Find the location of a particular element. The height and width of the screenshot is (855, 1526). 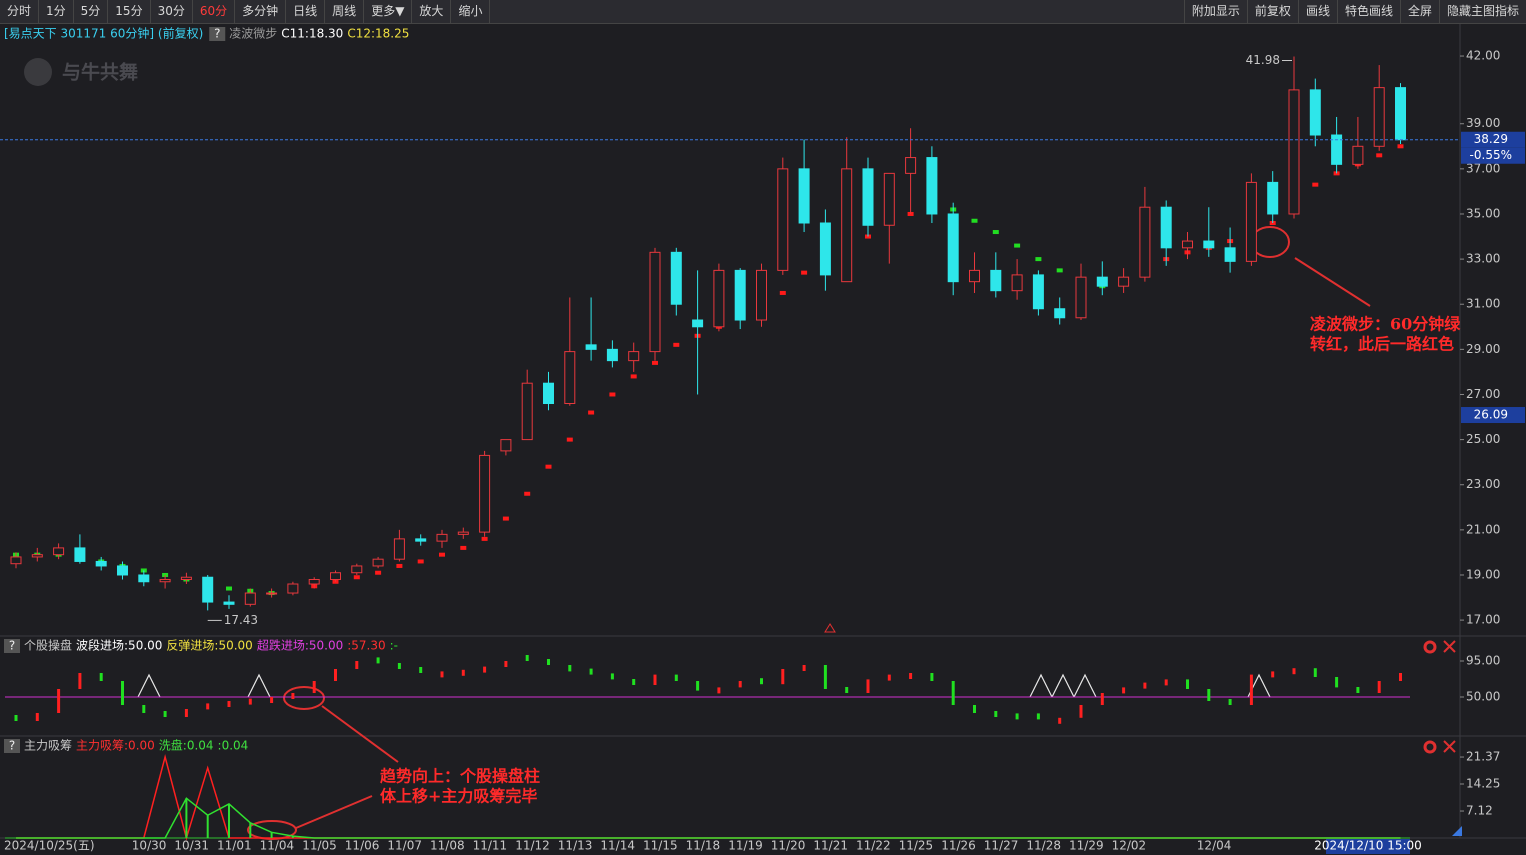

legend-item: 洗盘:0.04 is located at coordinates (186, 745).